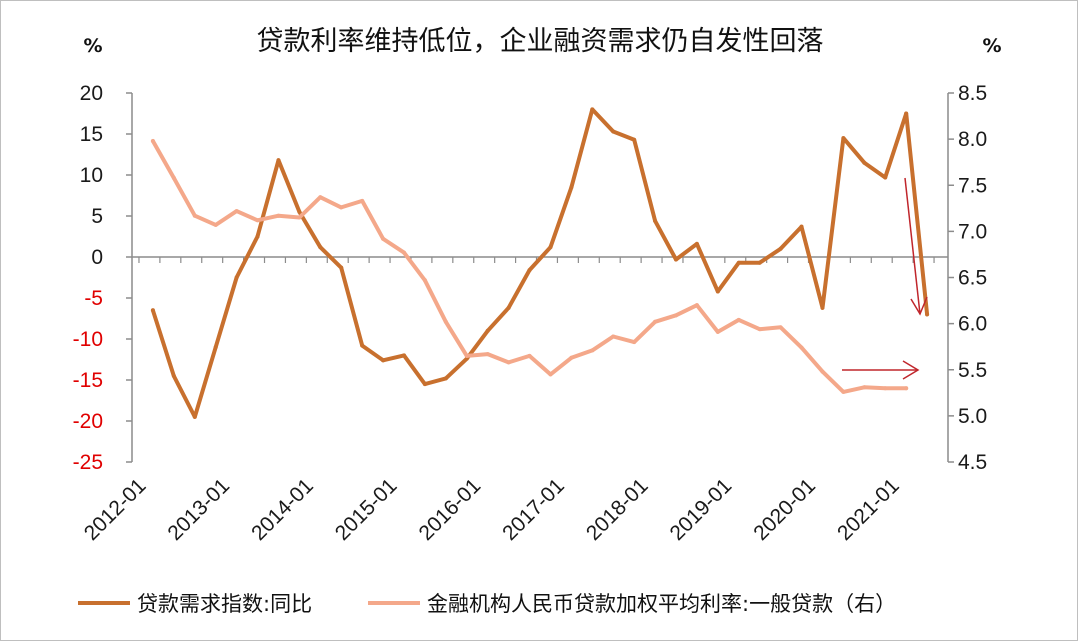 Image resolution: width=1080 pixels, height=643 pixels. Describe the element at coordinates (972, 231) in the screenshot. I see `right-tick-label: 7.0` at that location.